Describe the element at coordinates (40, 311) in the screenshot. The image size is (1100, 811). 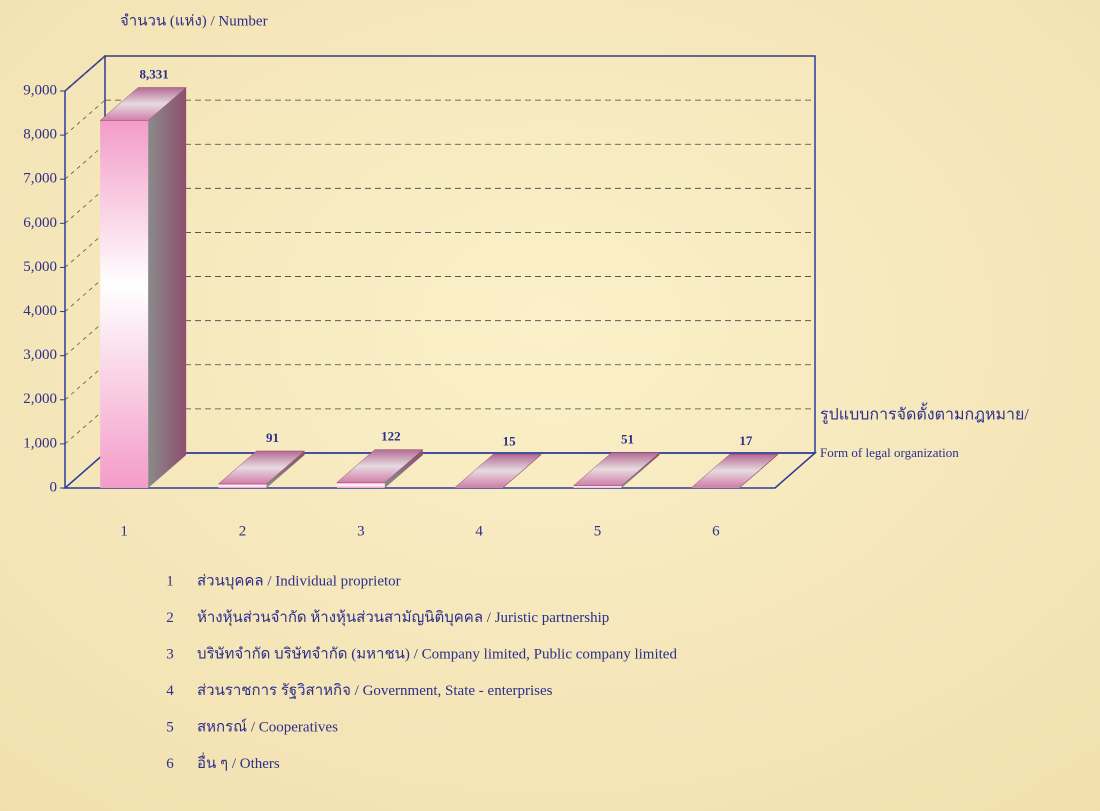
I see `y-tick-label: 4,000` at that location.